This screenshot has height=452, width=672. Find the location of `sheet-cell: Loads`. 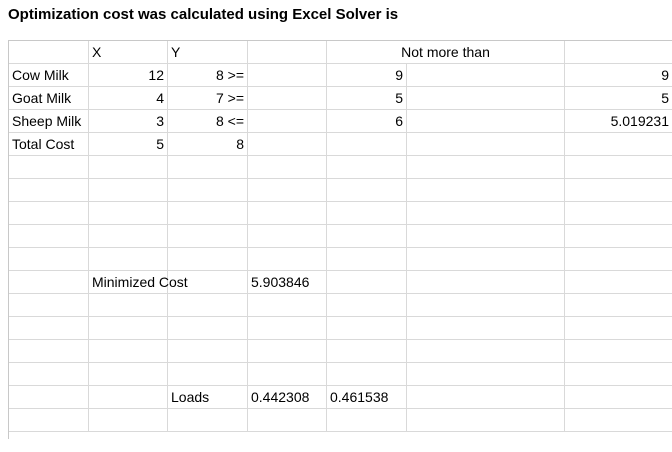

sheet-cell: Loads is located at coordinates (208, 397).